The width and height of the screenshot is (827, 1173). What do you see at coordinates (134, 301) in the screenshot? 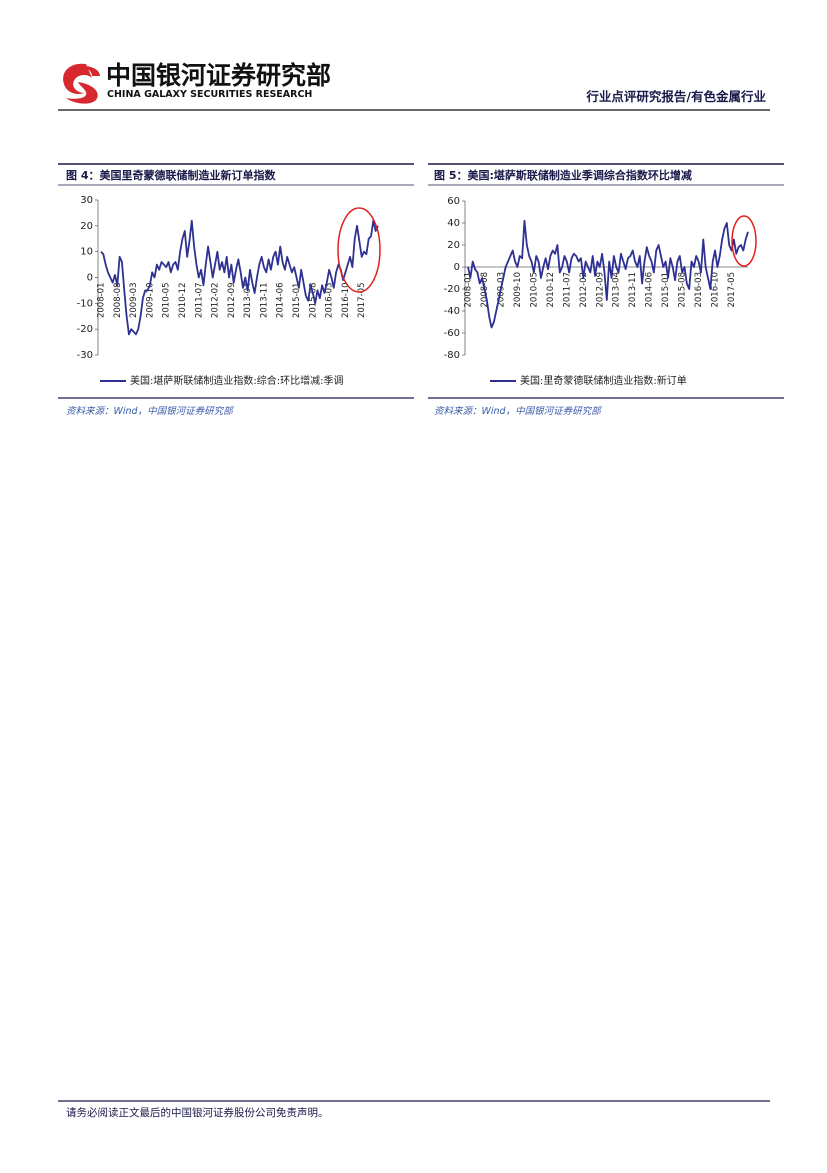
I see `x-tick-label: 2009-03` at bounding box center [134, 301].